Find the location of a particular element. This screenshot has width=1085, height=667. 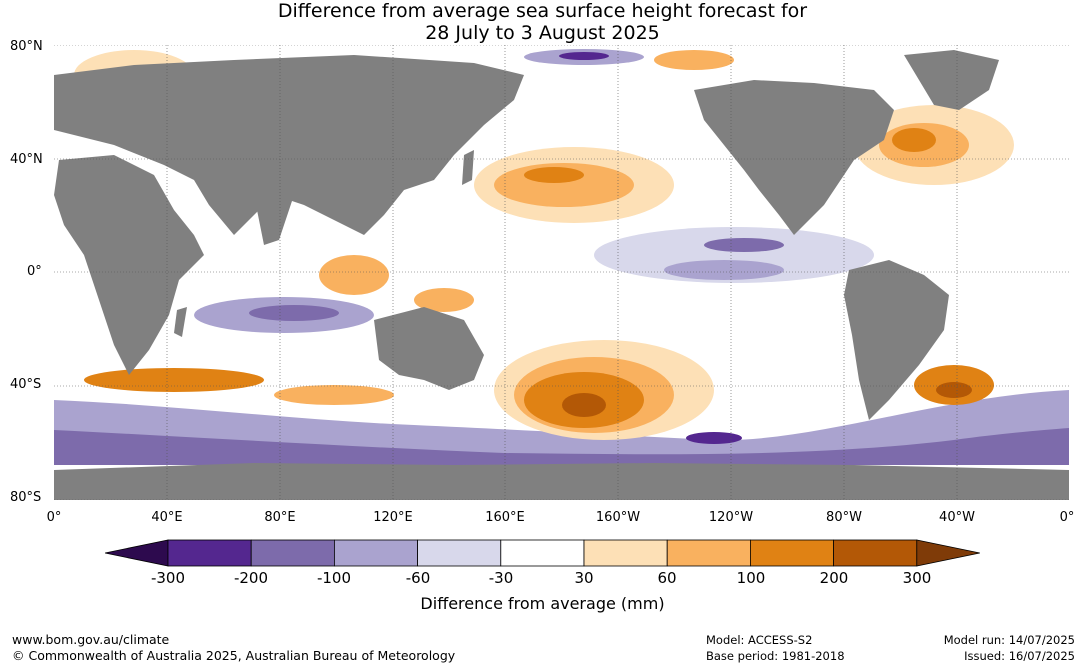

colorbar is located at coordinates (542, 553).